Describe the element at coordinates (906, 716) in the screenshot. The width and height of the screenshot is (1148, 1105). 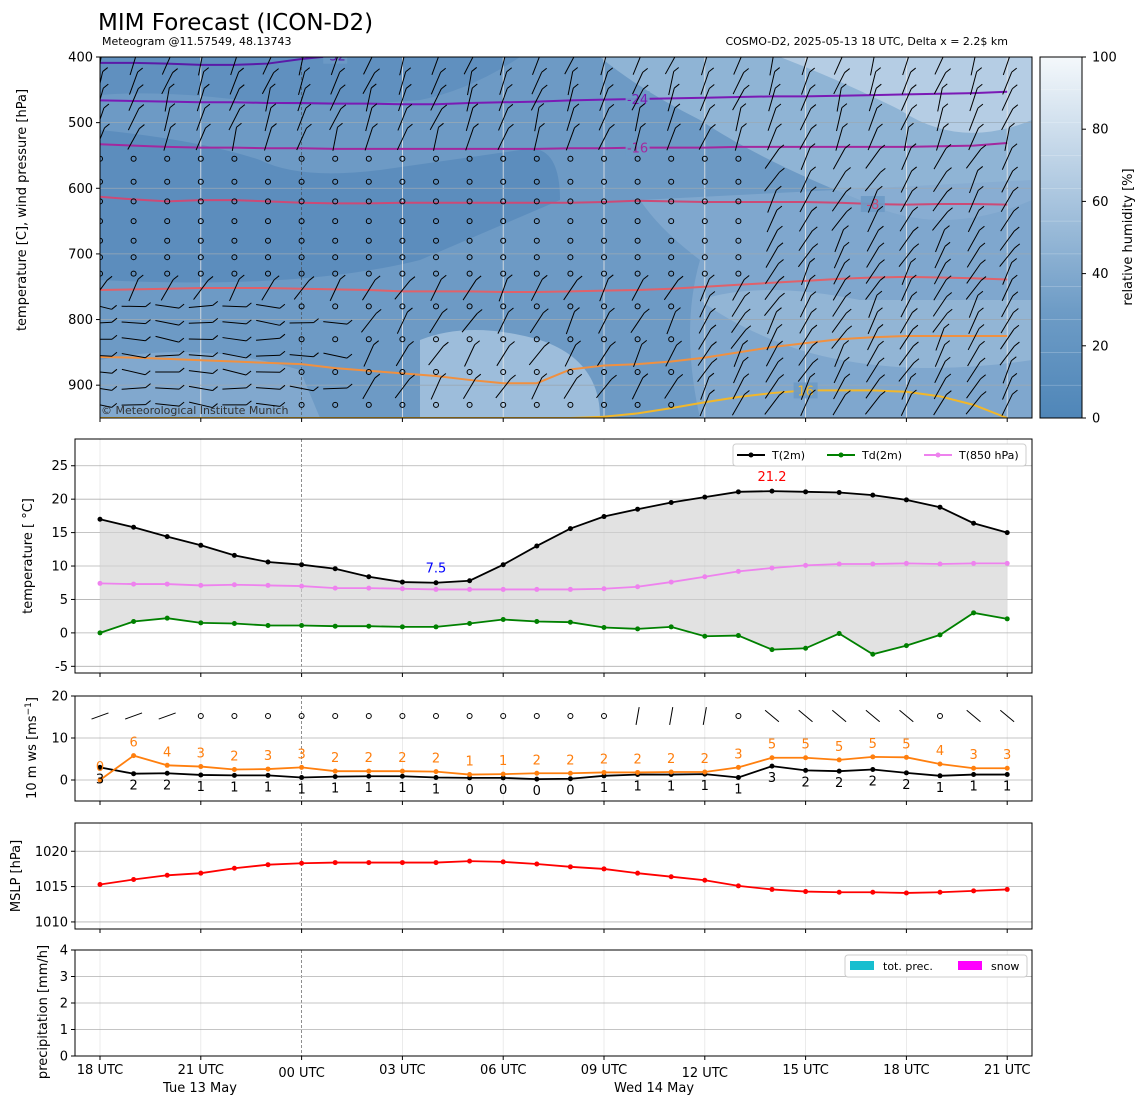
I see `surface-wind-barb` at that location.